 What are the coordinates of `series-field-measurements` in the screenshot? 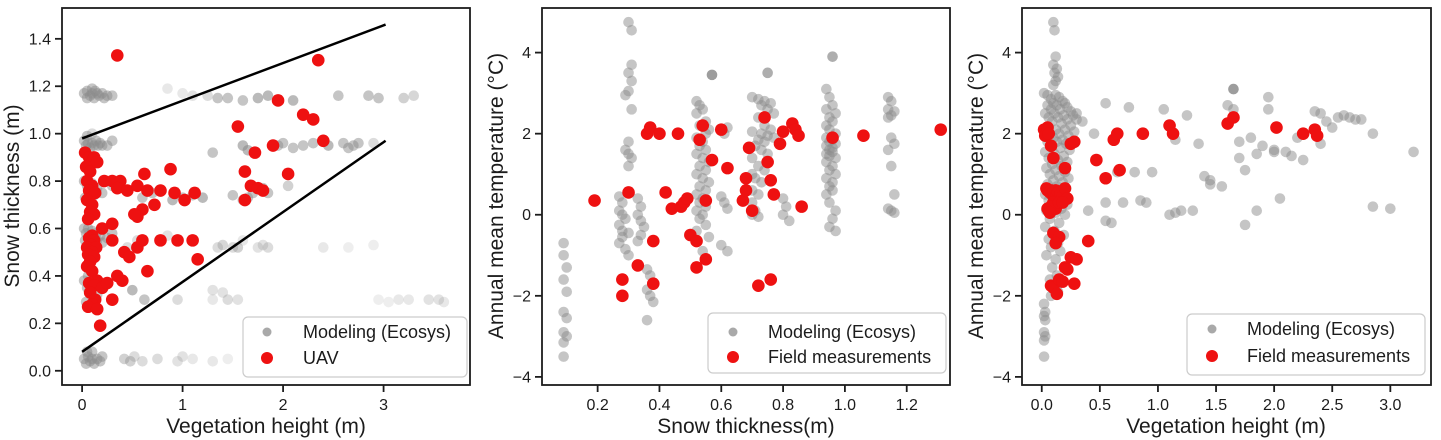 It's located at (1180, 206).